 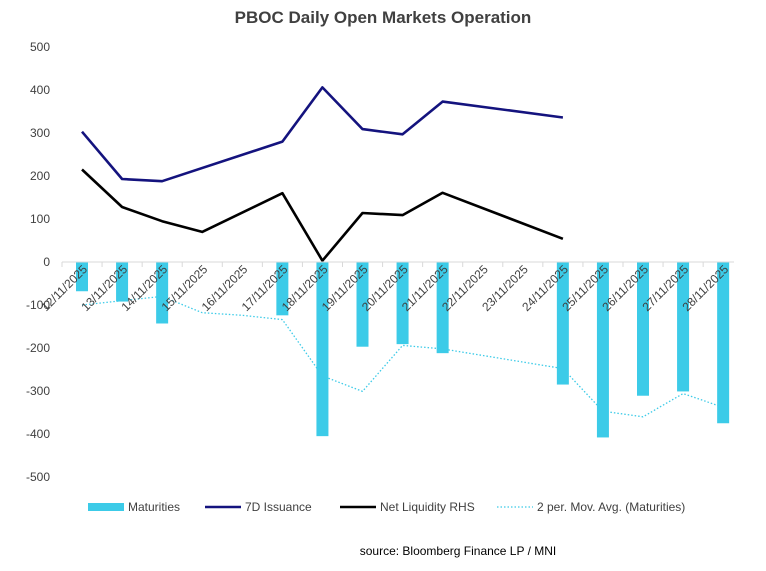 I want to click on net-liquidity-line, so click(x=322, y=215).